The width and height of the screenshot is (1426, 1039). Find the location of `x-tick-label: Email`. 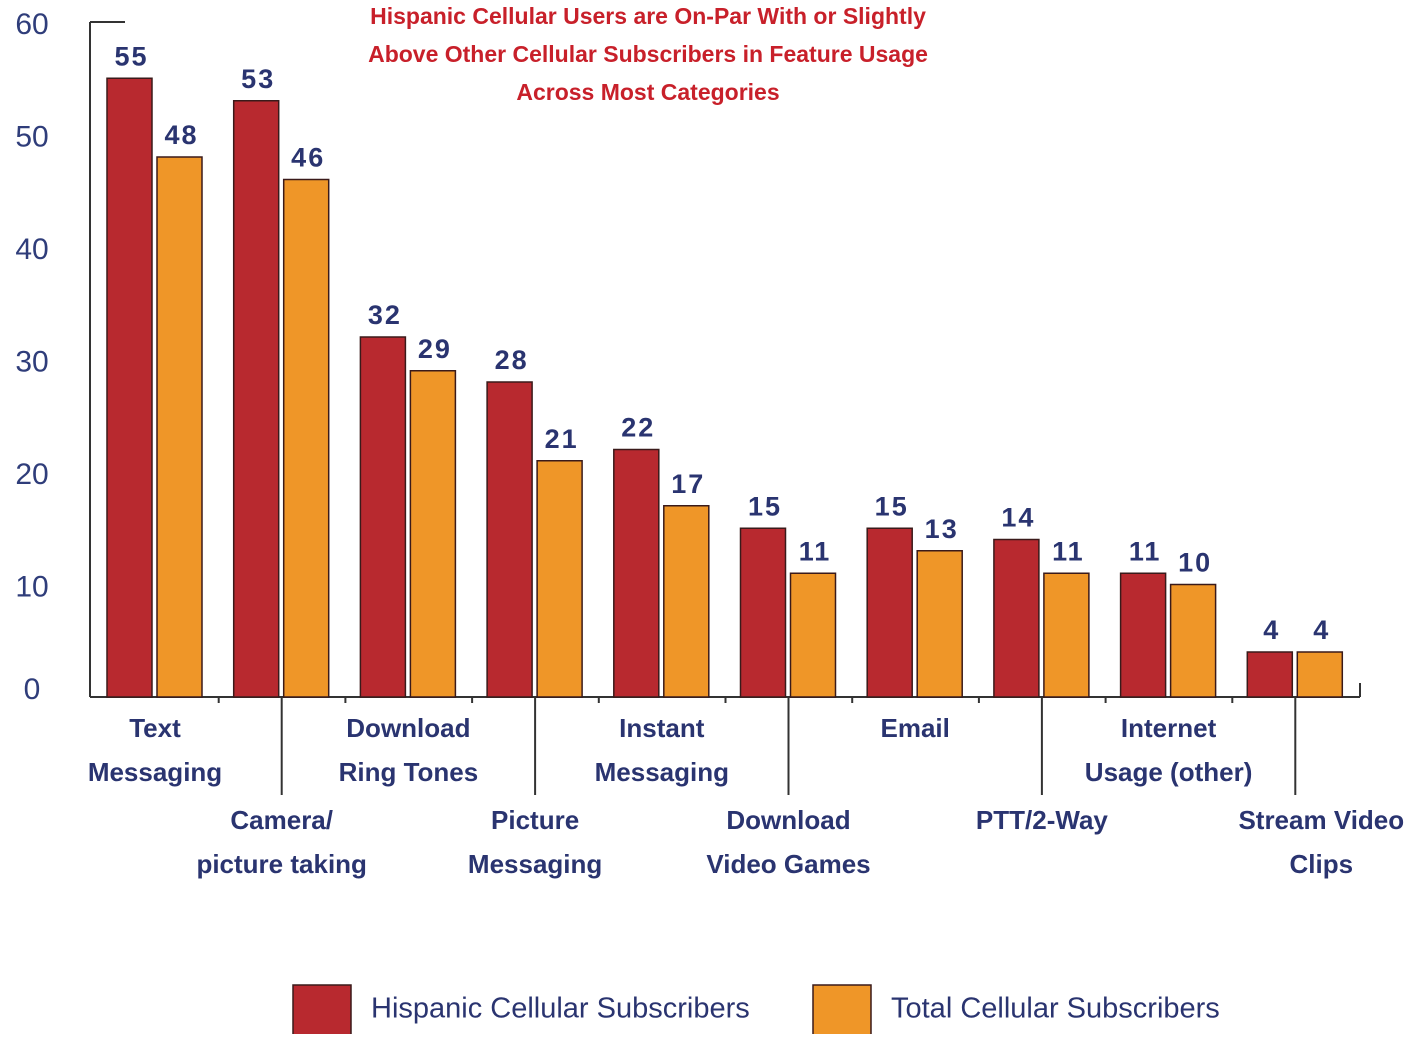

x-tick-label: Email is located at coordinates (915, 728).